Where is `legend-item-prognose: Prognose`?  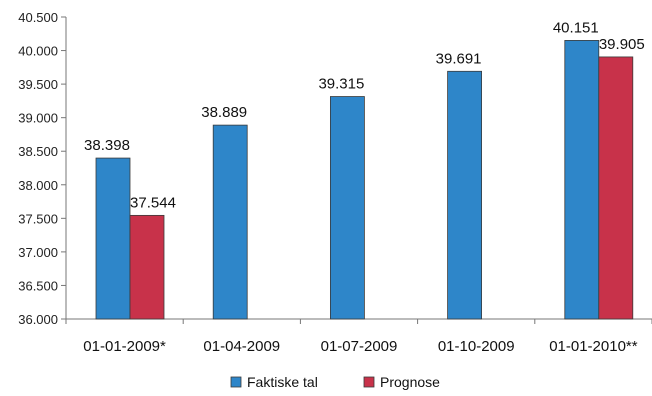 legend-item-prognose: Prognose is located at coordinates (401, 382).